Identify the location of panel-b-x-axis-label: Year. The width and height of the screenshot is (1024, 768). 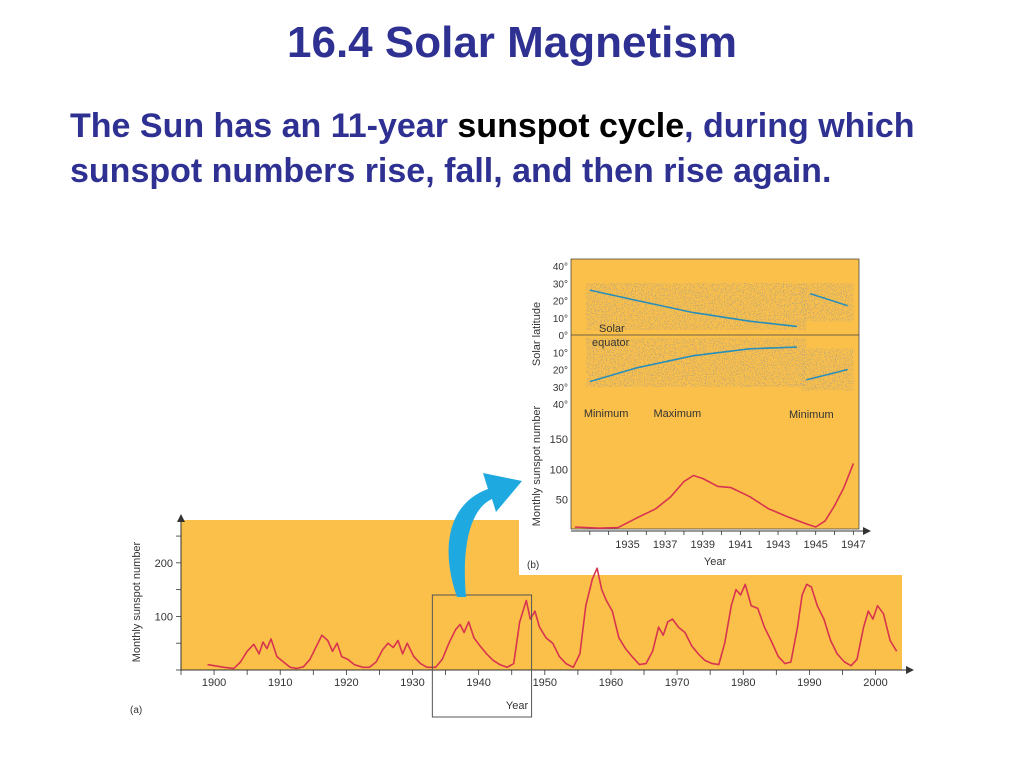
(715, 562).